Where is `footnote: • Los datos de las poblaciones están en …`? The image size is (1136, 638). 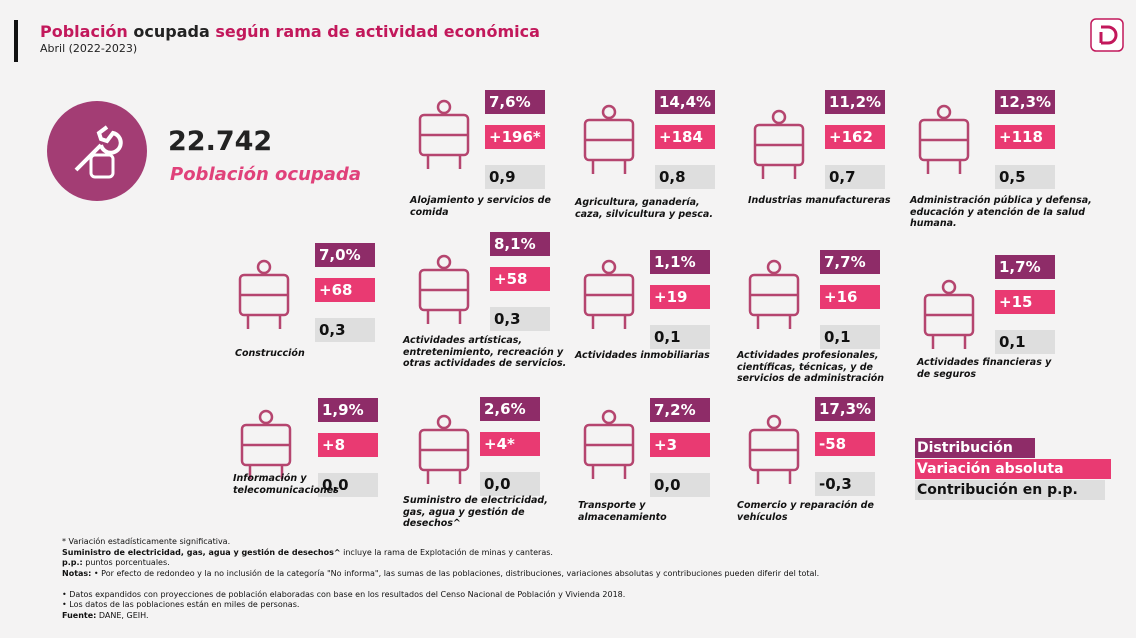 footnote: • Los datos de las poblaciones están en … is located at coordinates (442, 605).